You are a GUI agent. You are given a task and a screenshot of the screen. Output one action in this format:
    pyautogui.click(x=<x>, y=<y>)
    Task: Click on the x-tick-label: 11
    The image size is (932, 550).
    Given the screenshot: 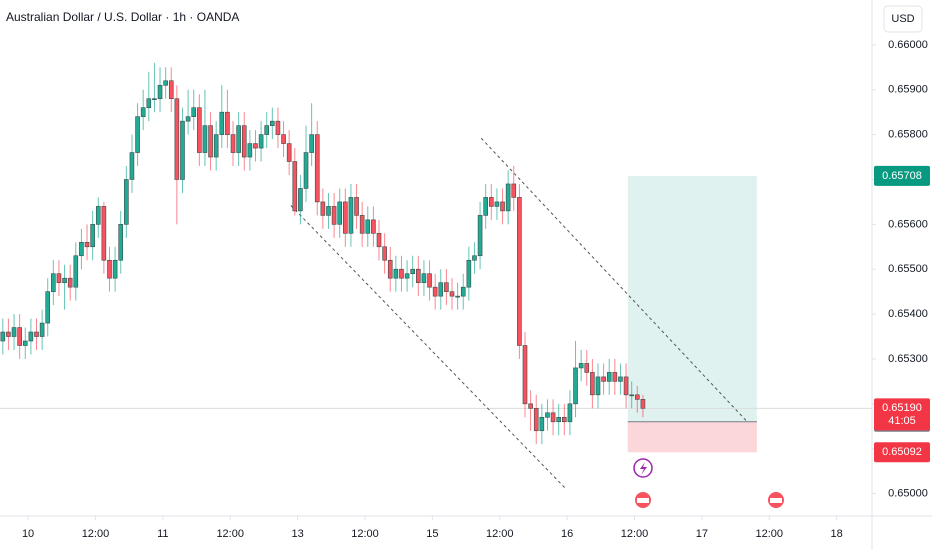 What is the action you would take?
    pyautogui.click(x=162, y=534)
    